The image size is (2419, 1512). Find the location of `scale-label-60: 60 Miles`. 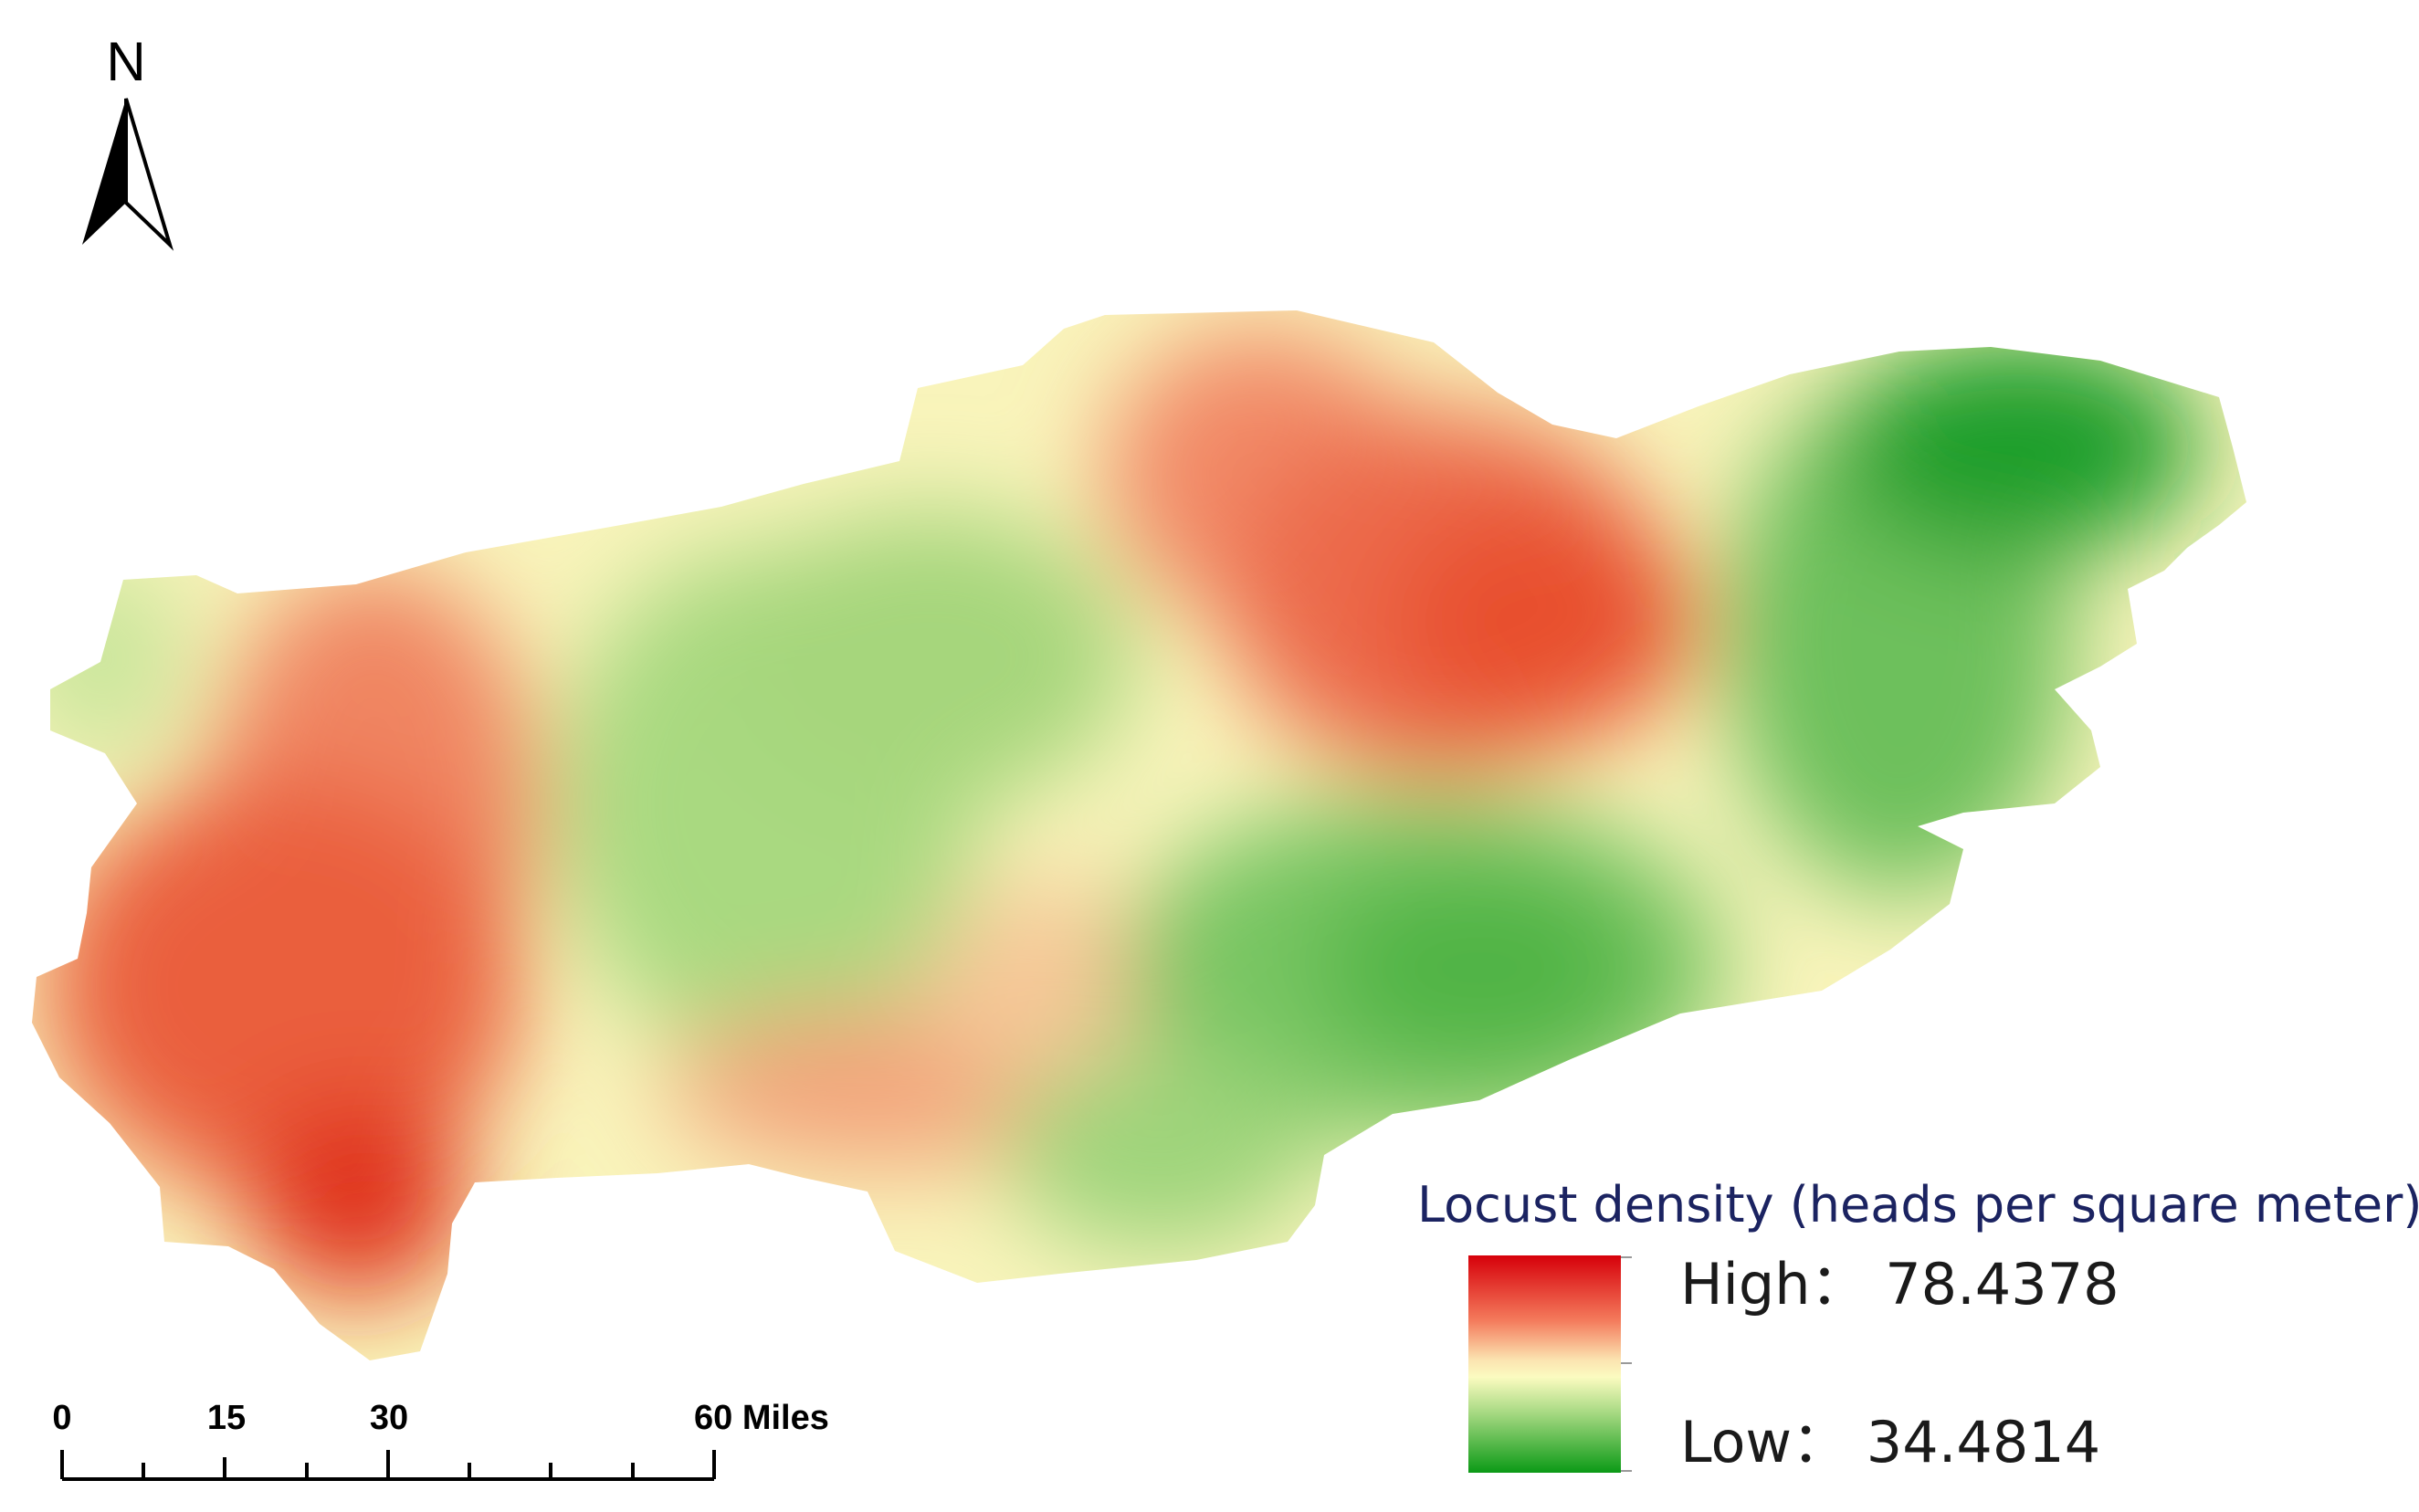

scale-label-60: 60 Miles is located at coordinates (761, 1418).